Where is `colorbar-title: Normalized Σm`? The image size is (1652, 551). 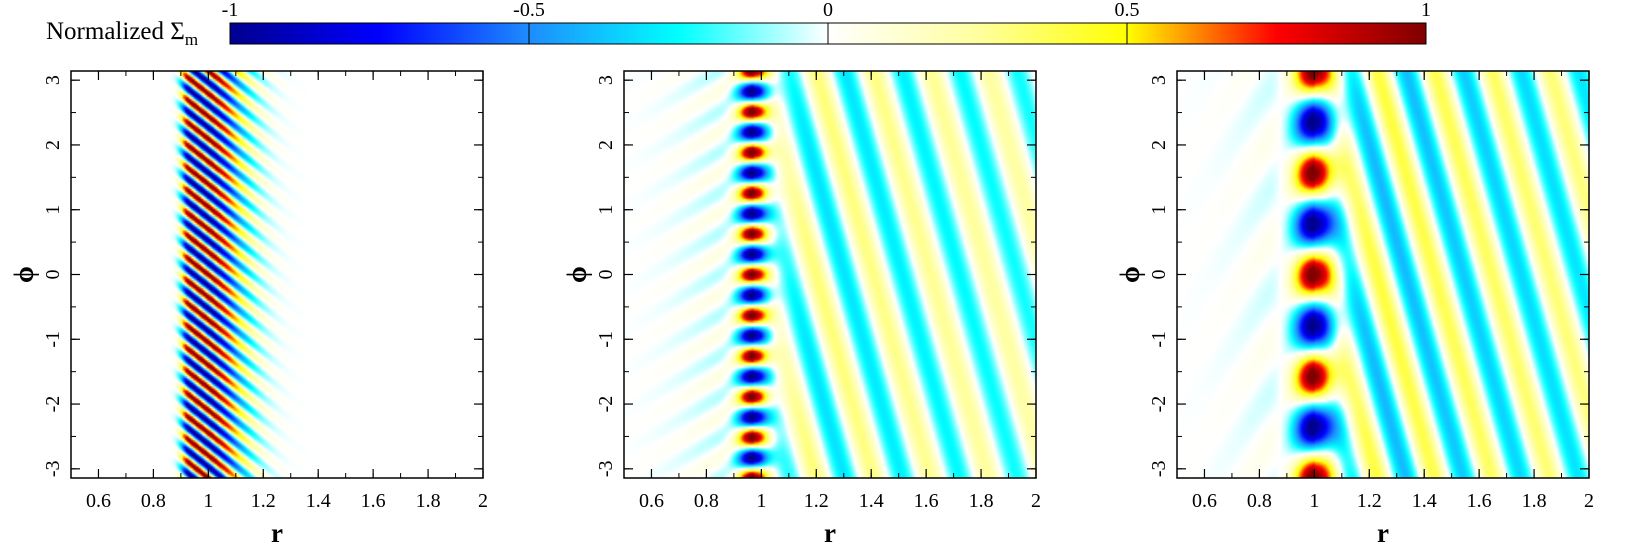 colorbar-title: Normalized Σm is located at coordinates (122, 33).